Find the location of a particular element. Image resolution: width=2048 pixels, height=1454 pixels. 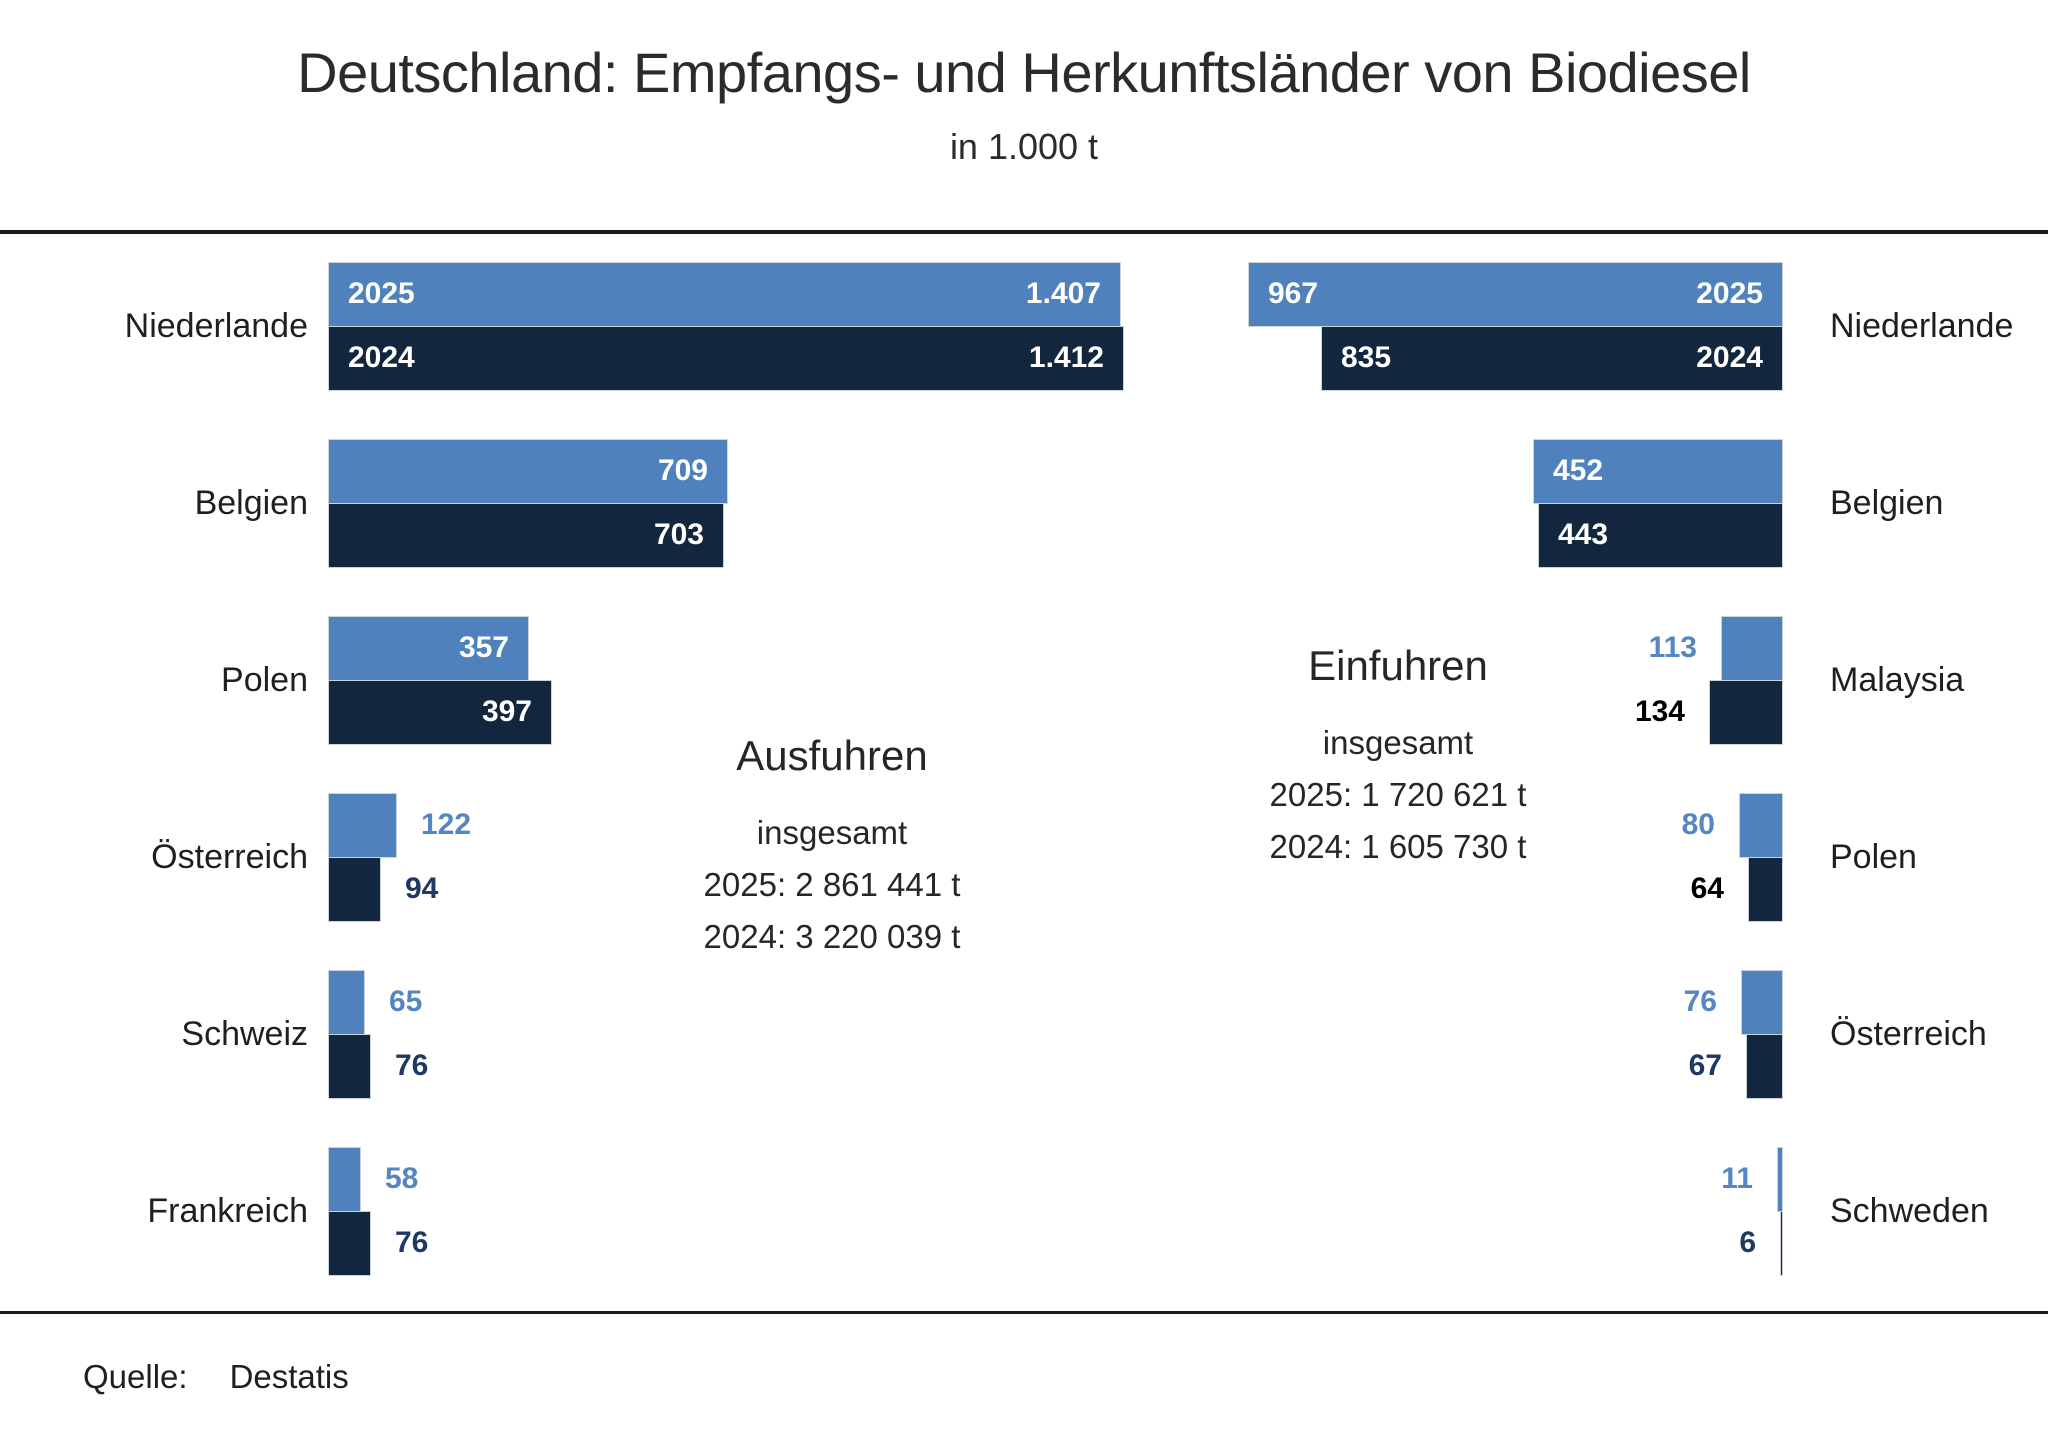

value-label-2025-niederlande: 967 is located at coordinates (1293, 293).